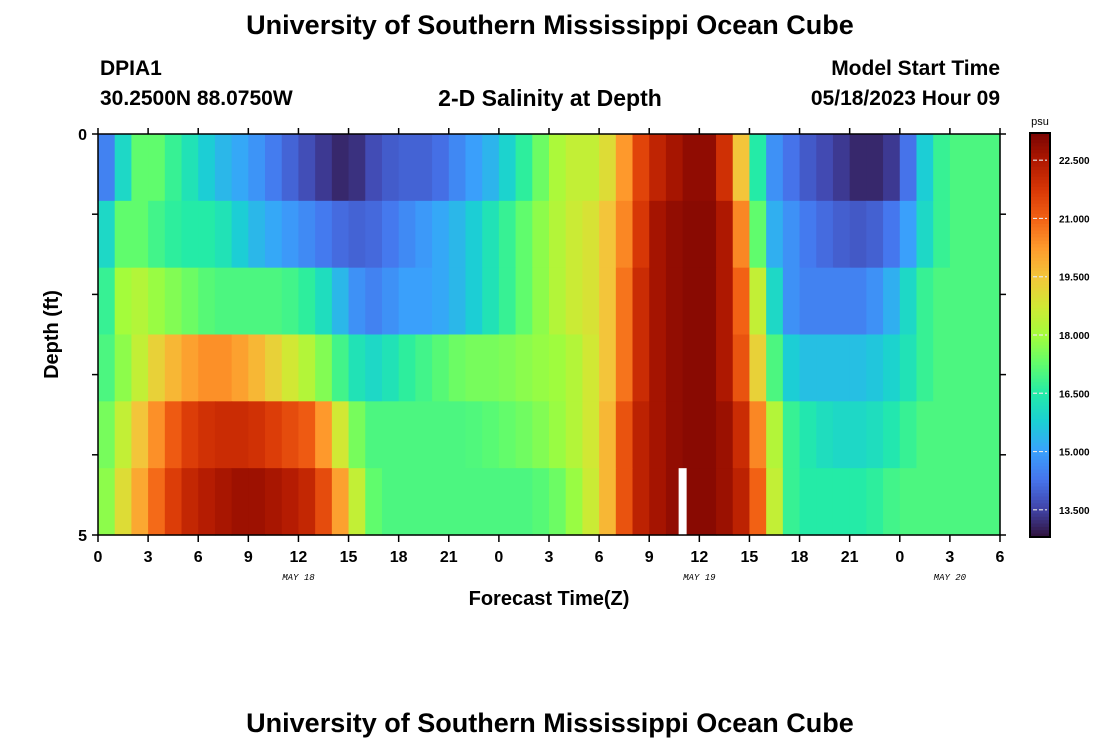  Describe the element at coordinates (98, 557) in the screenshot. I see `x-tick-label: 0` at that location.